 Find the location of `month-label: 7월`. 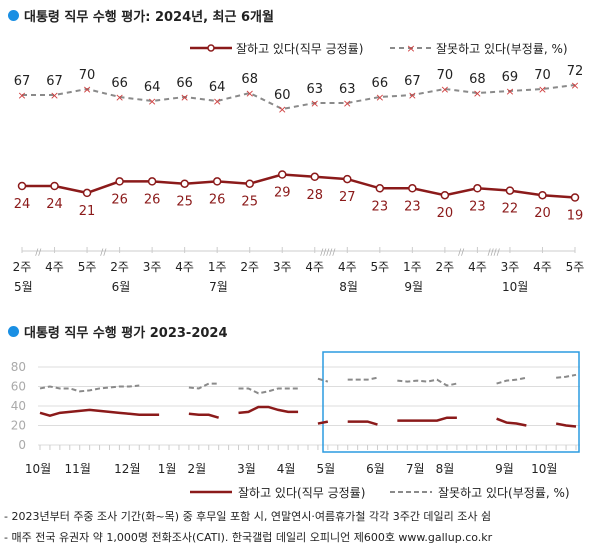

month-label: 7월 is located at coordinates (218, 287).